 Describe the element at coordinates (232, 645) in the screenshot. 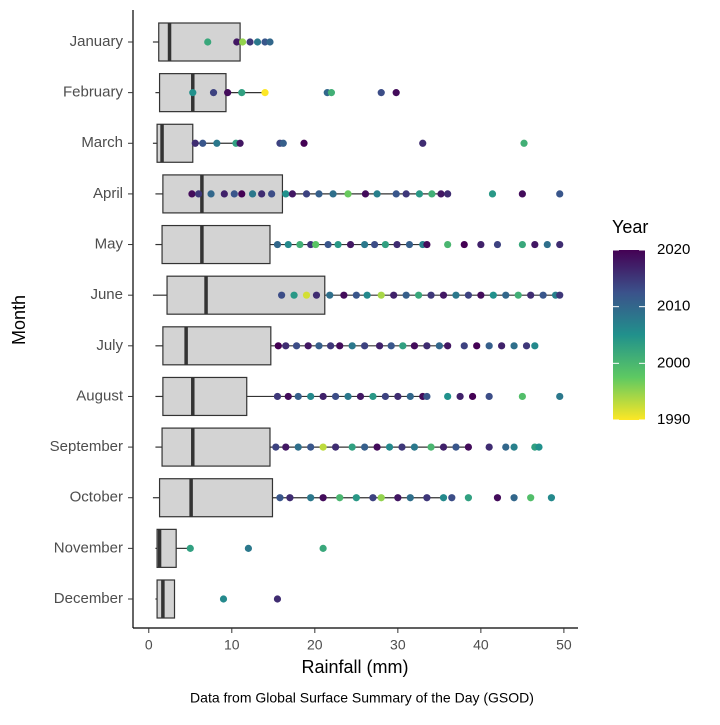

I see `x-tick-label: 10` at that location.